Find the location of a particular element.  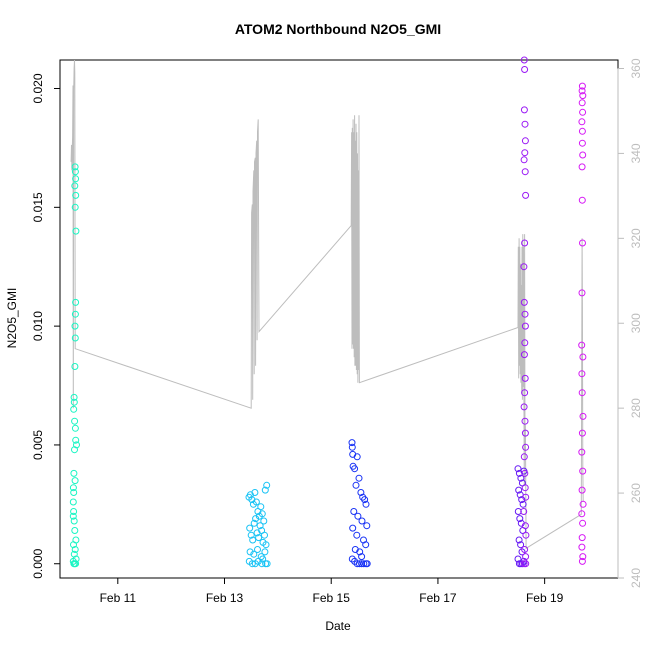

y2-tick-label: 280 is located at coordinates (636, 408).